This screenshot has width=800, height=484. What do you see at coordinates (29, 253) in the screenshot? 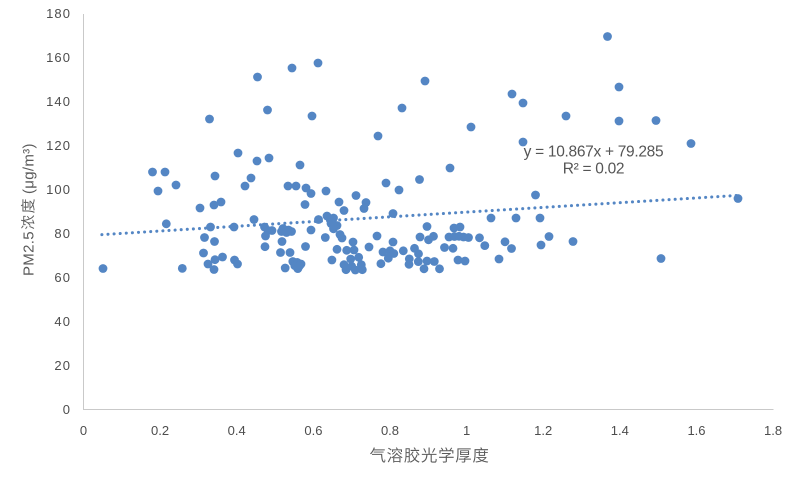
I see `svg-text: PM2.5` at bounding box center [29, 253].